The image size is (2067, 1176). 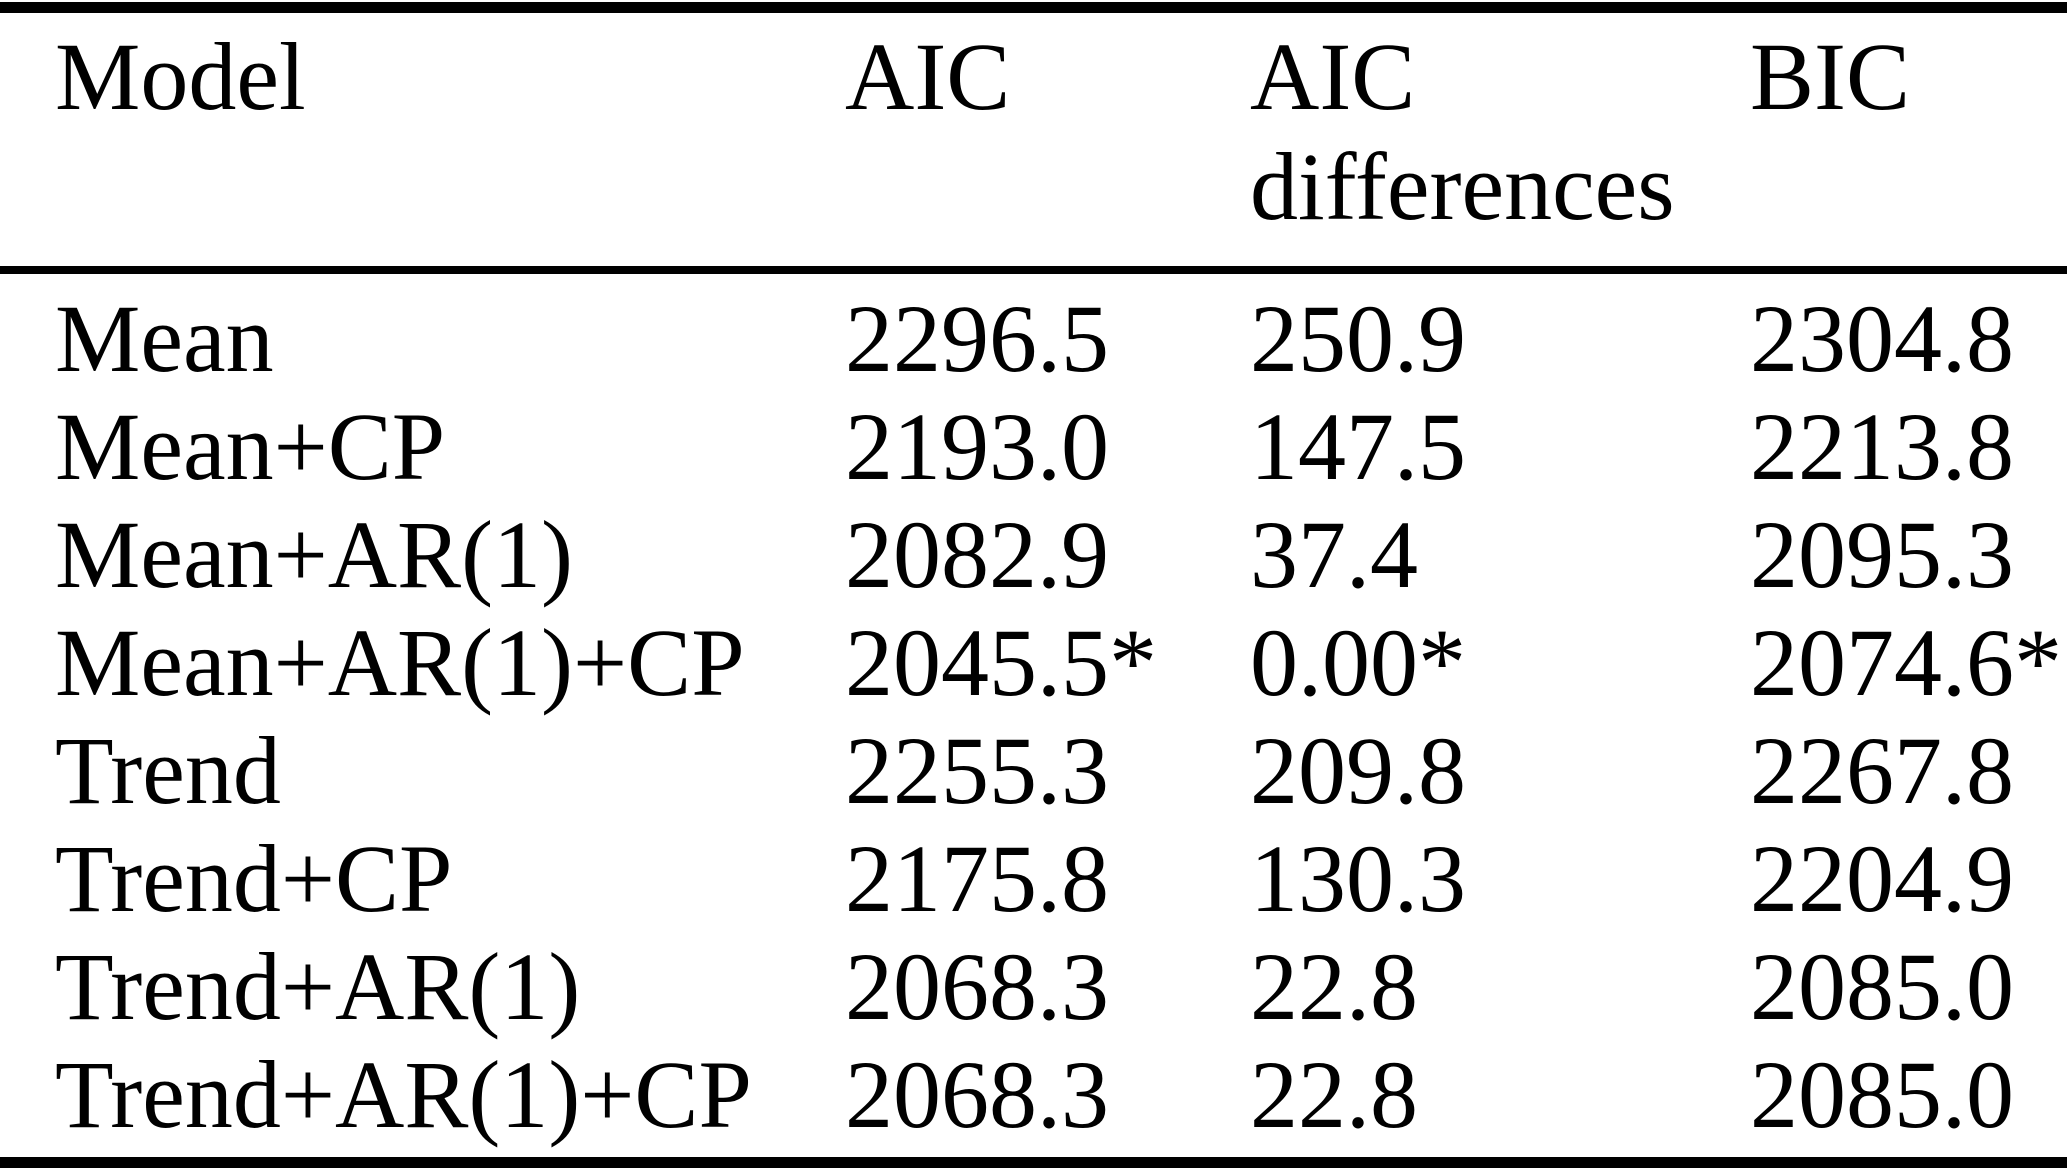 What do you see at coordinates (1001, 662) in the screenshot?
I see `aic-cell: 2045.5*` at bounding box center [1001, 662].